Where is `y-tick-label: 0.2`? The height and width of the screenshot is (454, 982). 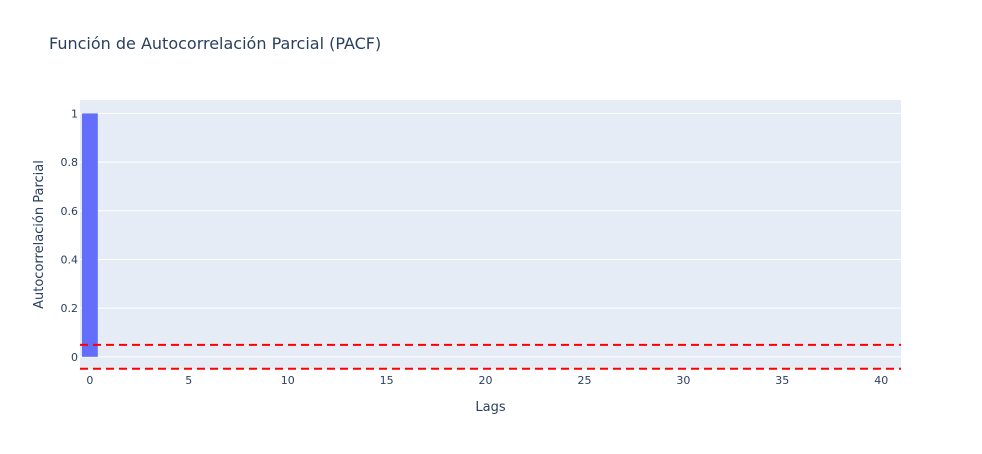 y-tick-label: 0.2 is located at coordinates (70, 308).